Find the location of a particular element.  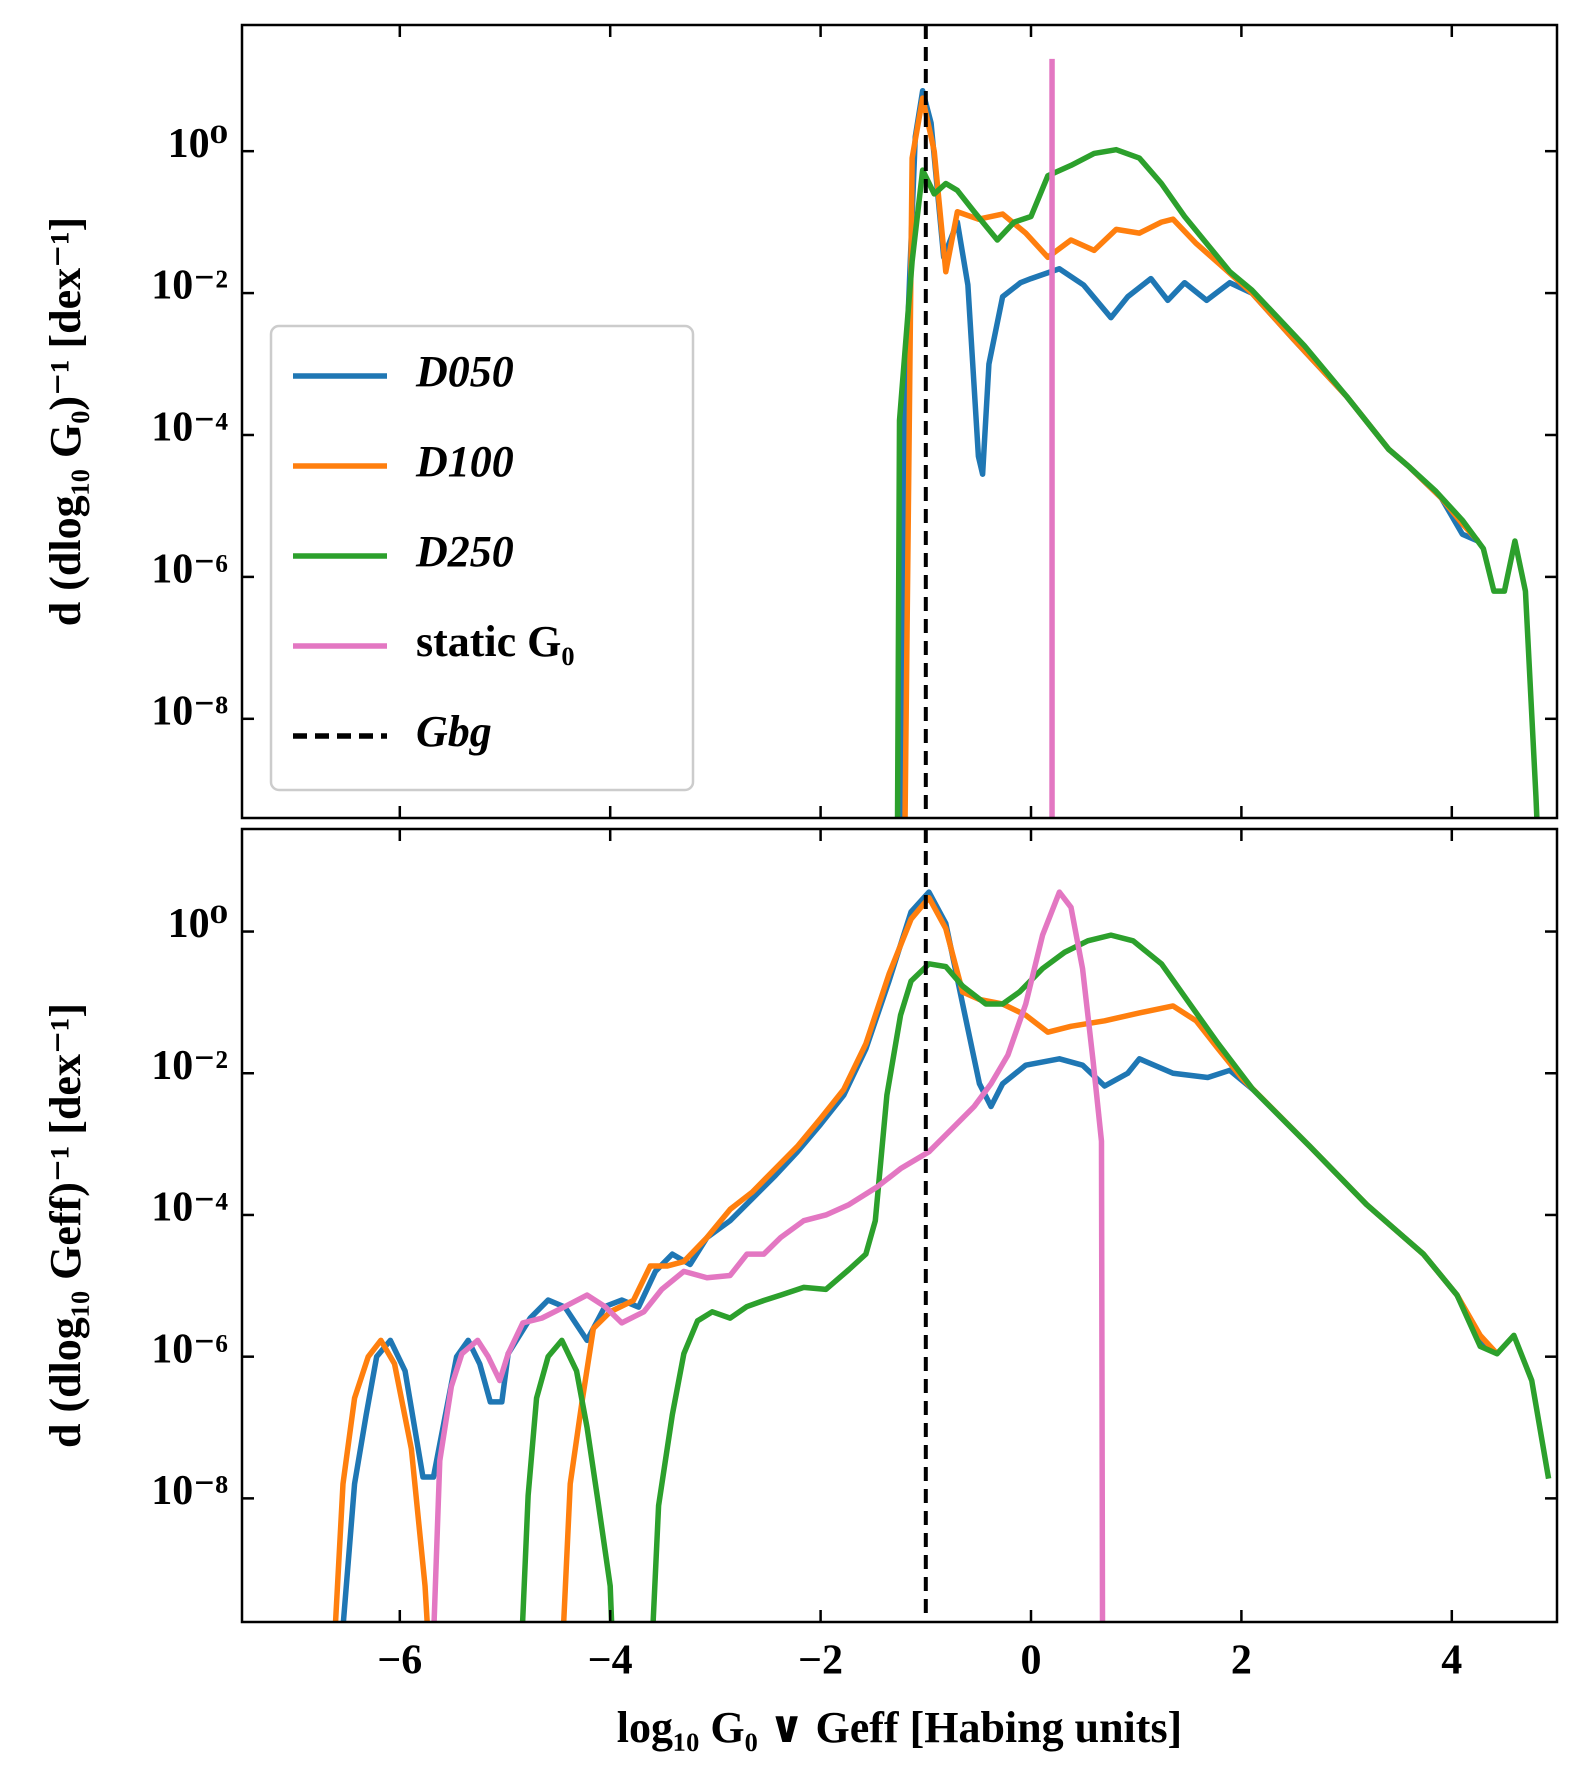

legend-label: D250 is located at coordinates (464, 551).